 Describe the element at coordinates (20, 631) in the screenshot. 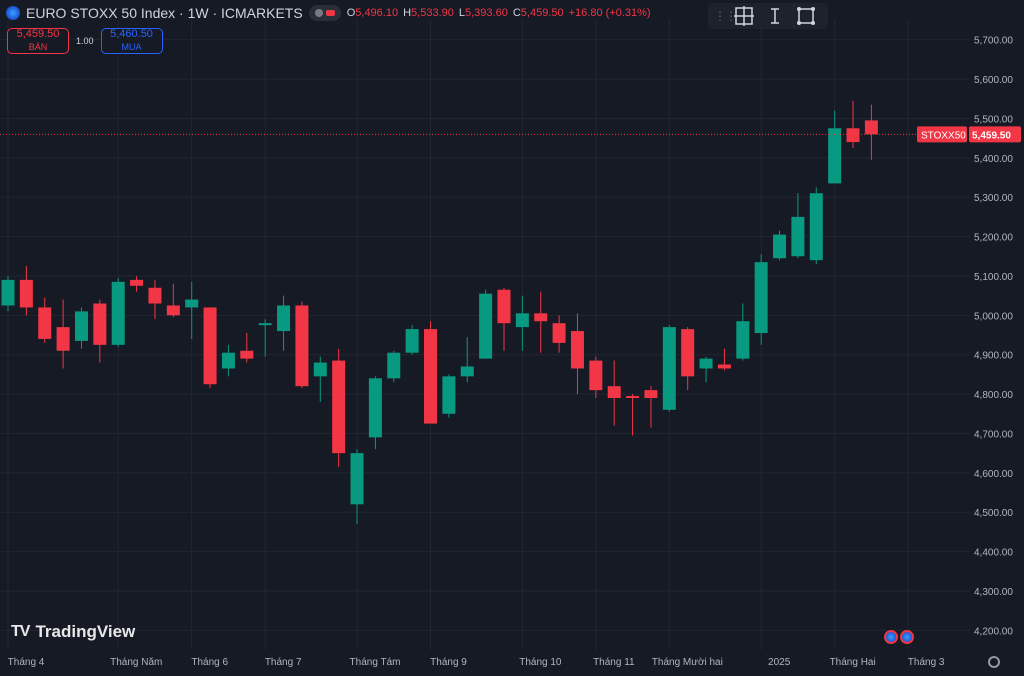

I see `tradingview-logo-icon: TV` at that location.